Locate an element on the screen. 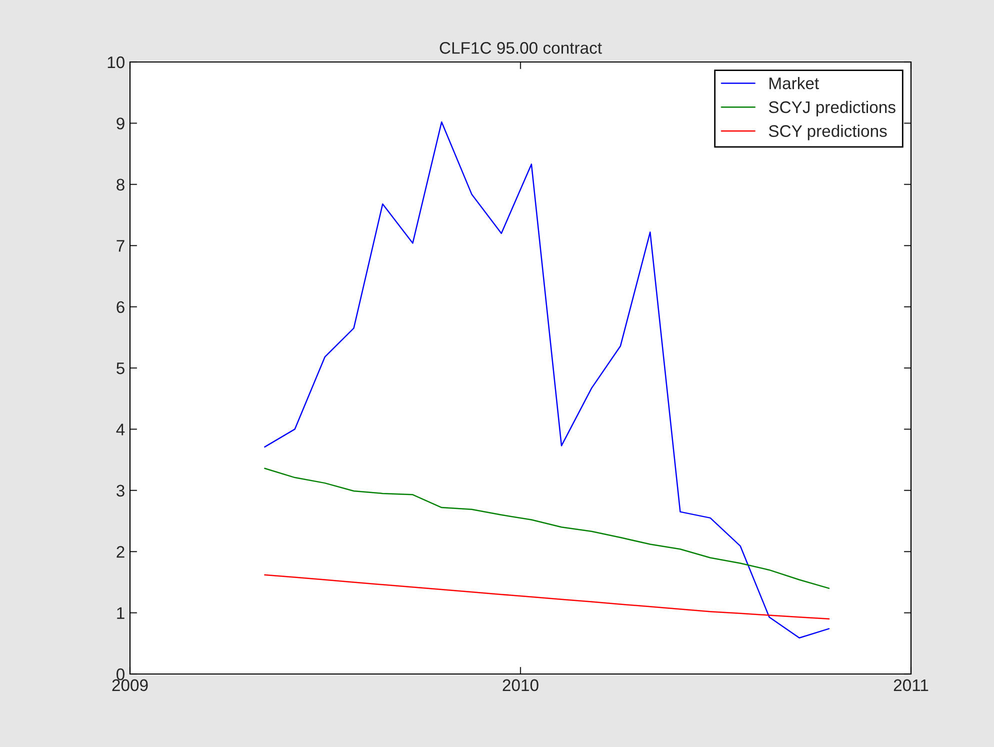 The image size is (994, 747). y-tick-label: 5 is located at coordinates (120, 368).